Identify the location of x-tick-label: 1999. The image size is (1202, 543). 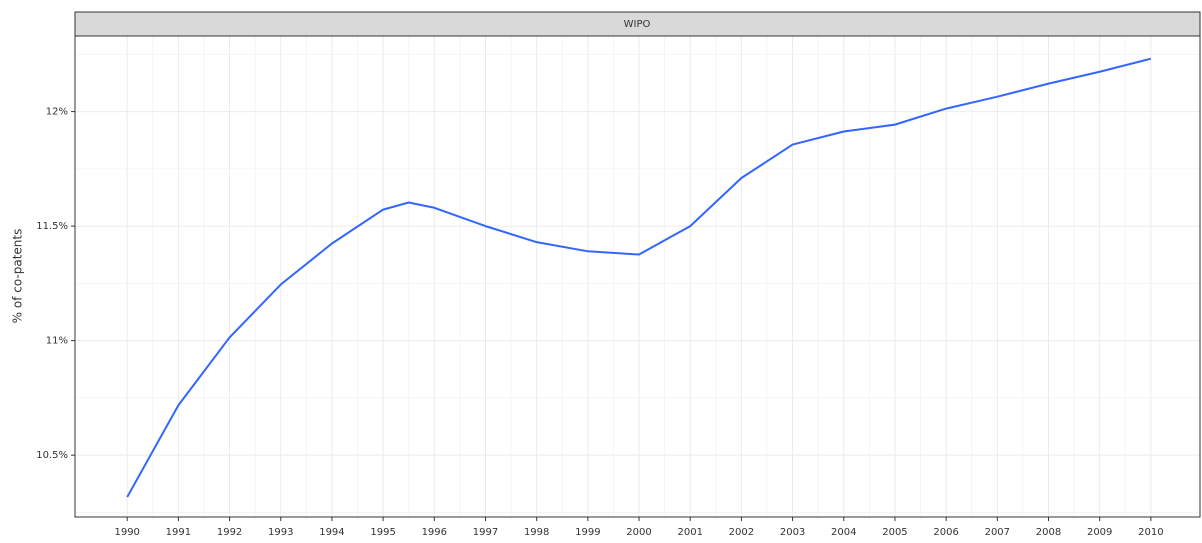
(587, 532).